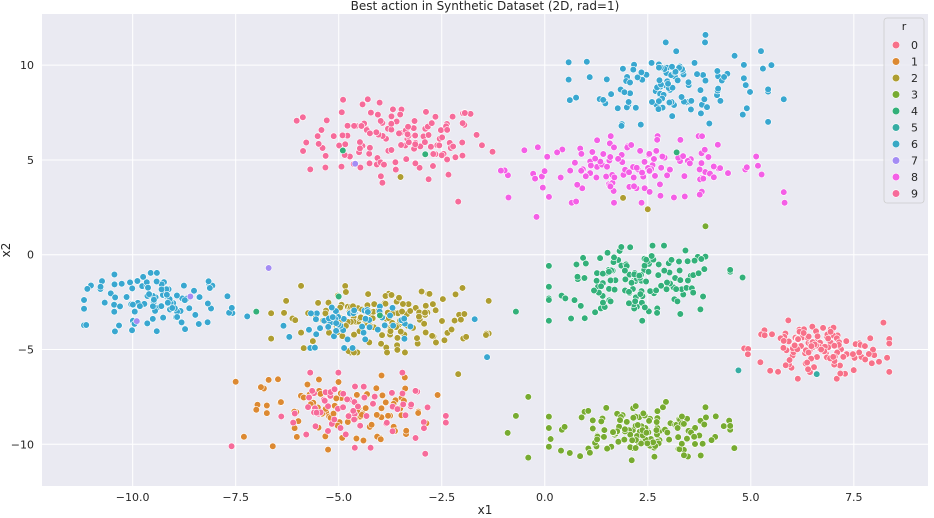 The image size is (934, 518). Describe the element at coordinates (133, 497) in the screenshot. I see `x-tick-label: −10.0` at that location.